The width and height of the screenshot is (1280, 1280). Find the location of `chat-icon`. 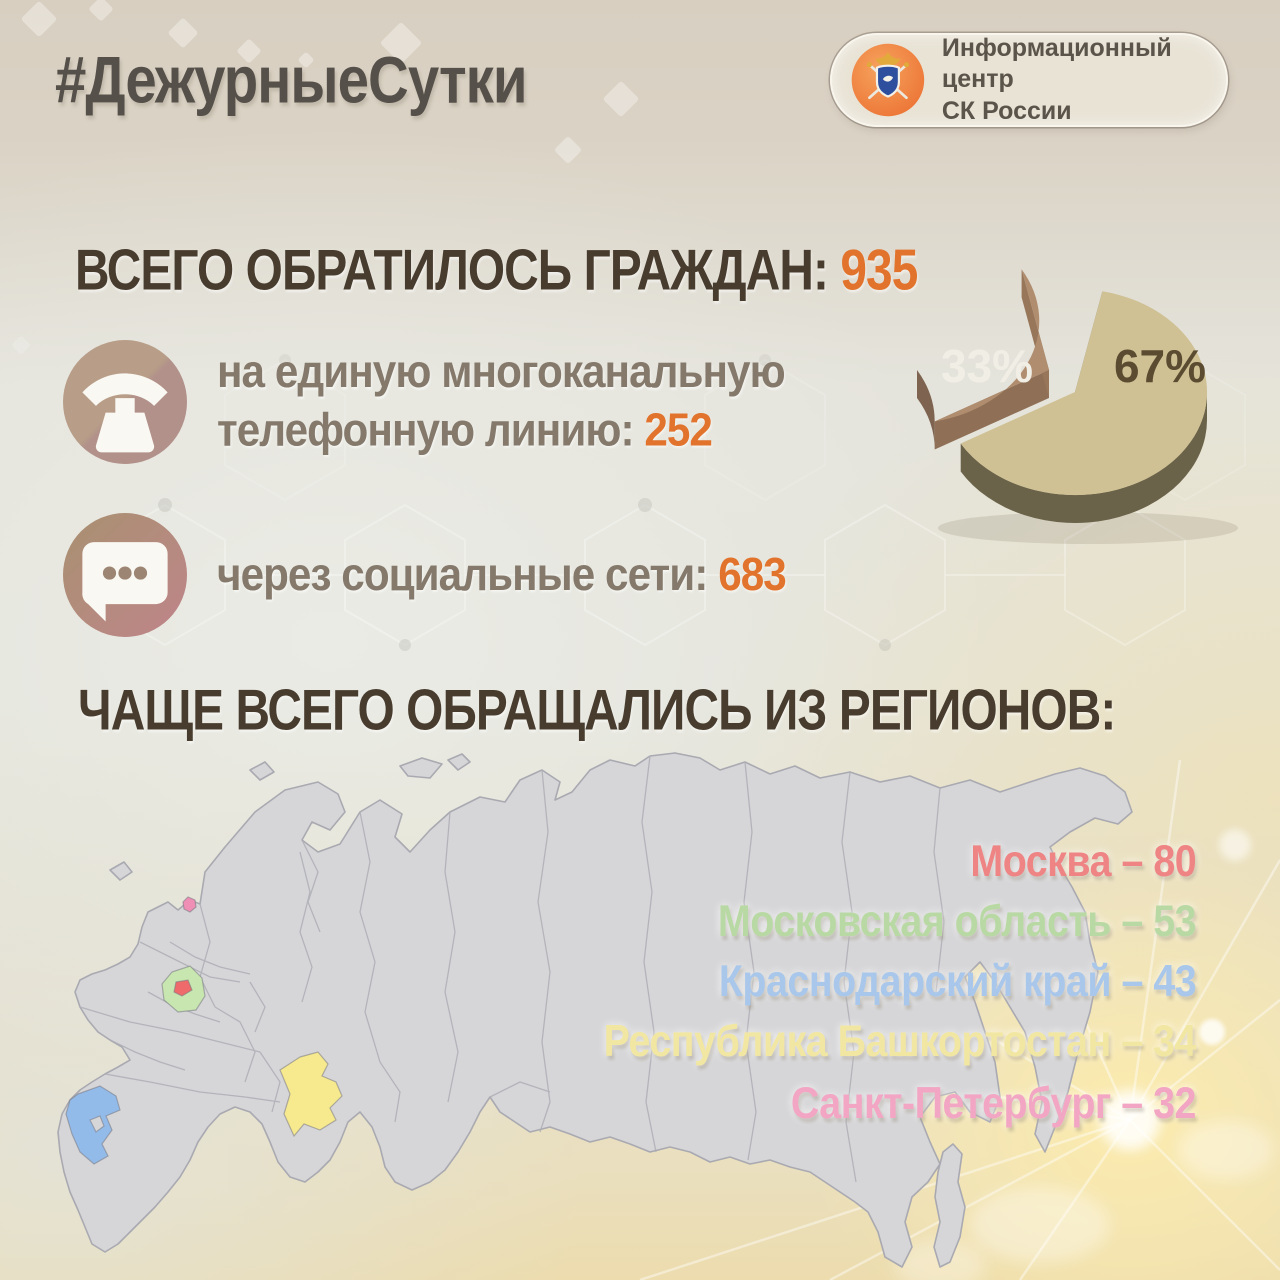

chat-icon is located at coordinates (125, 575).